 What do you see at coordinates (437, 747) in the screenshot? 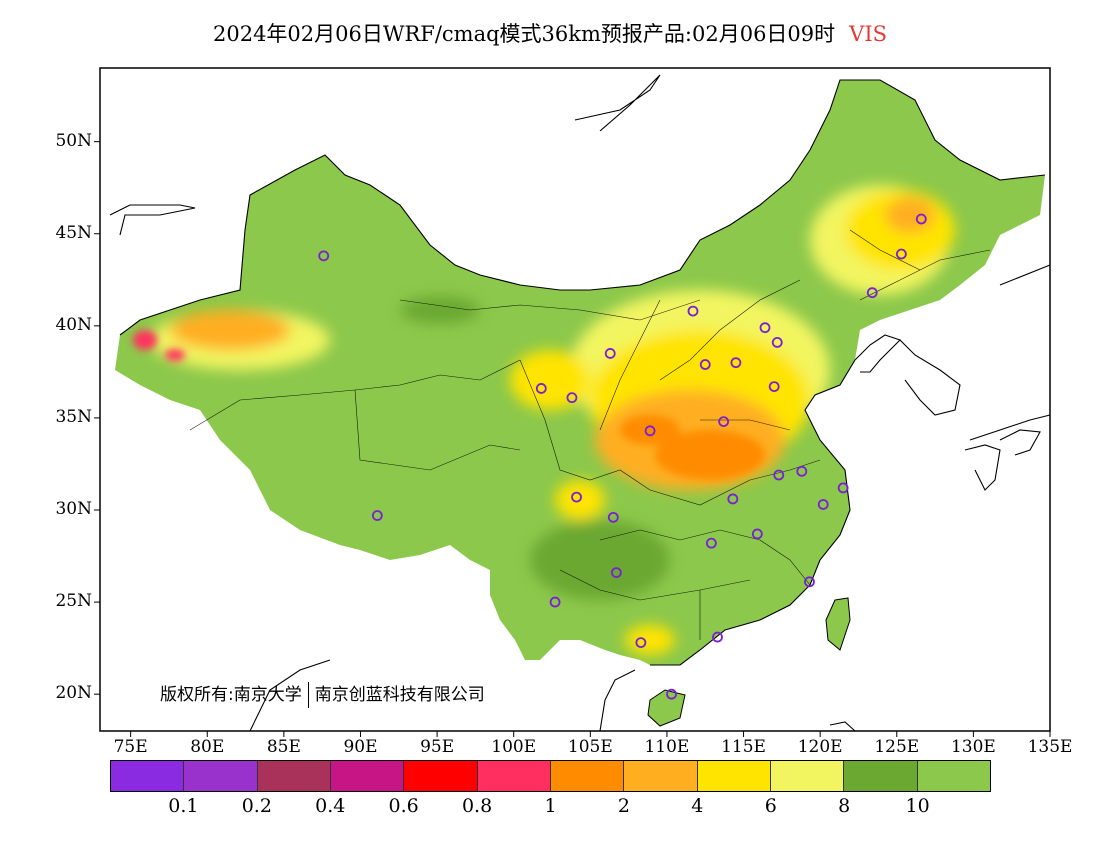
I see `lon-label: 95E` at bounding box center [437, 747].